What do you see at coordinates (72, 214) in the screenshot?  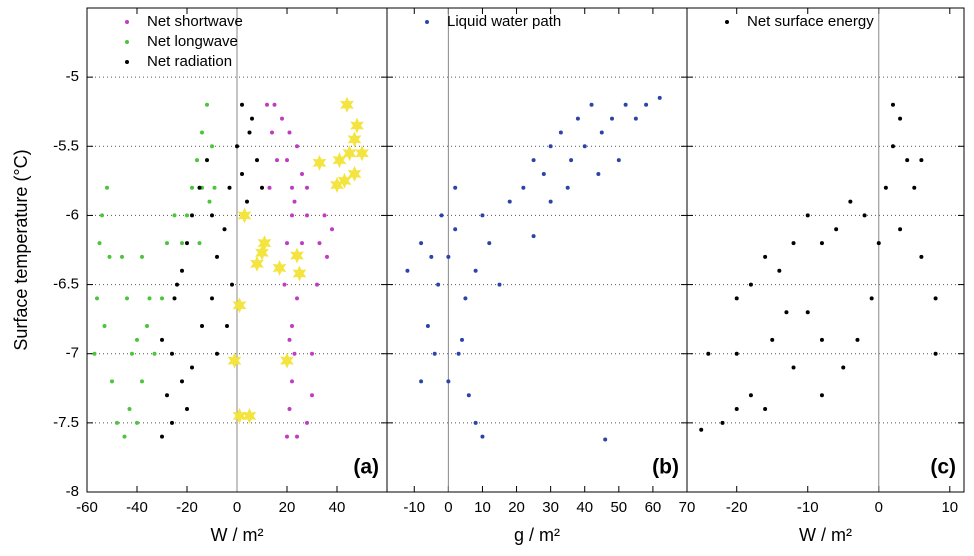 I see `y-tick-label: -6` at bounding box center [72, 214].